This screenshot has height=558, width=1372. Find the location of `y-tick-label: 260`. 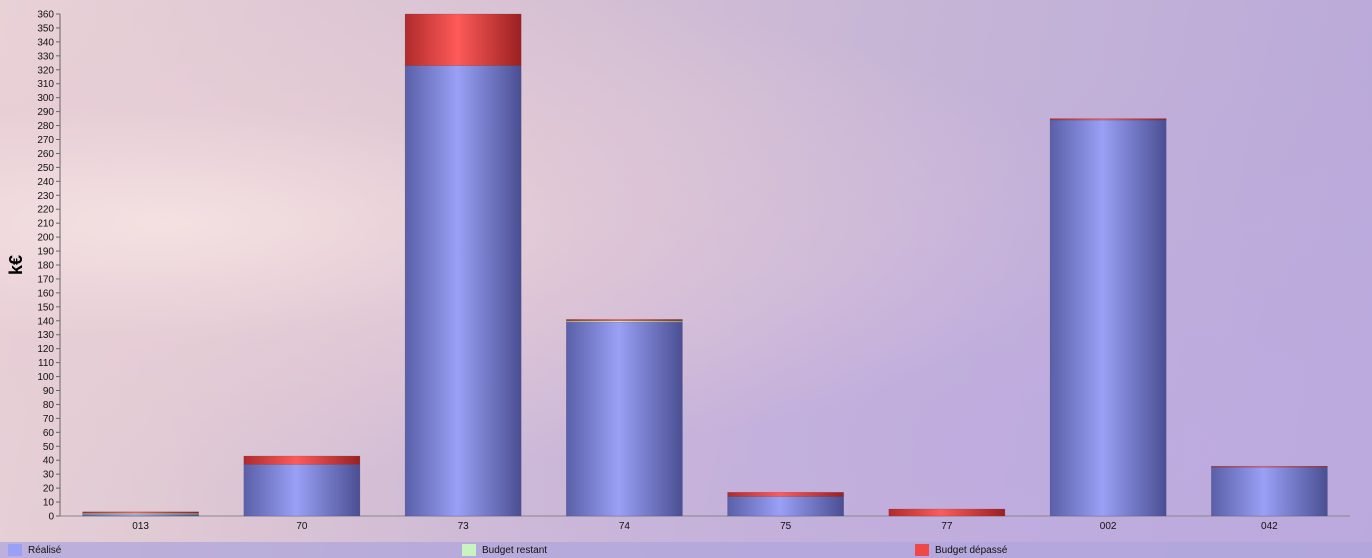

y-tick-label: 260 is located at coordinates (45, 154).